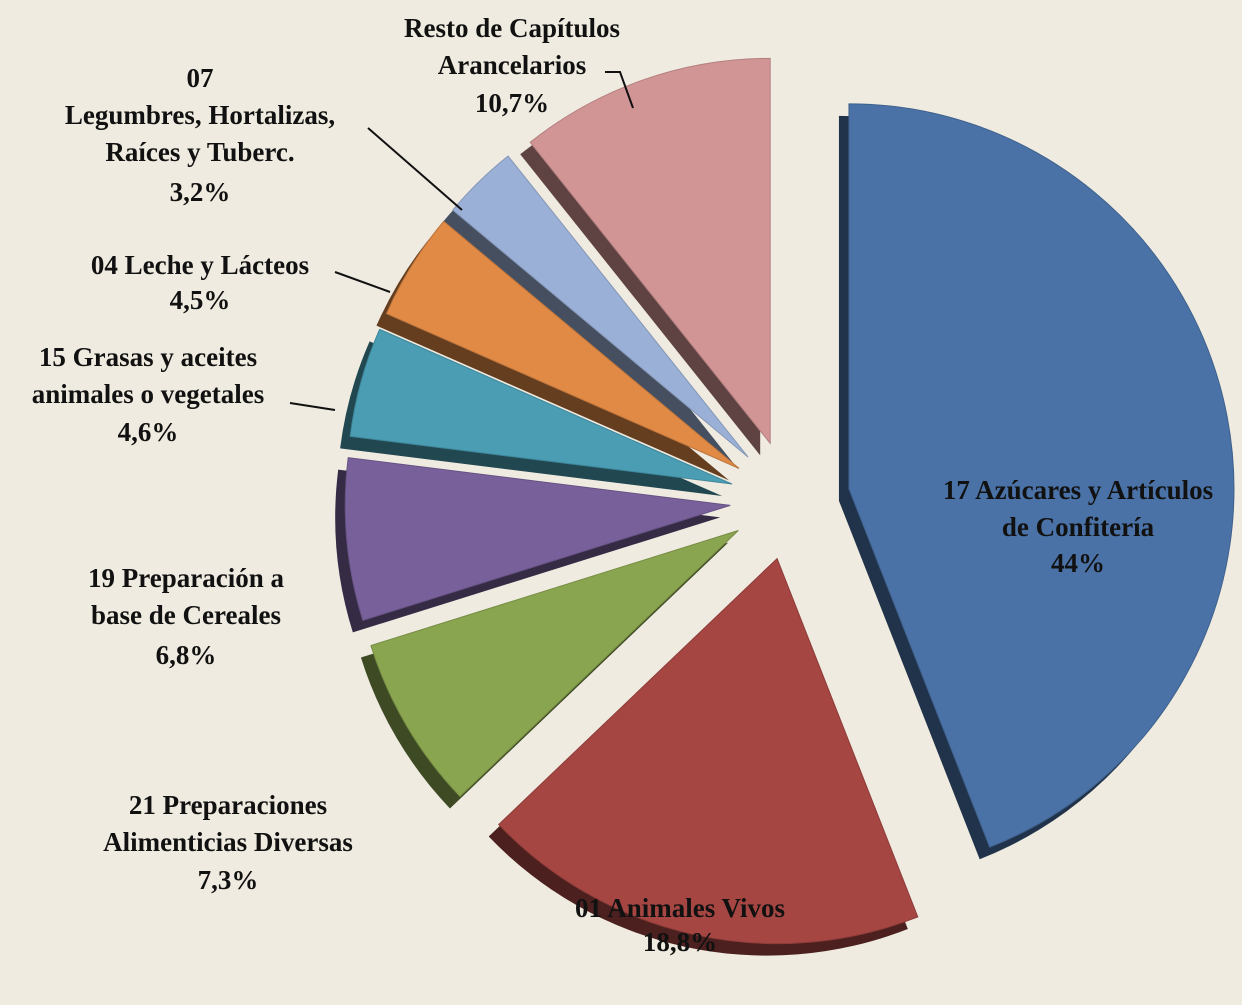 Image resolution: width=1242 pixels, height=1005 pixels. What do you see at coordinates (200, 265) in the screenshot?
I see `category-label: 04 Leche y Lácteos` at bounding box center [200, 265].